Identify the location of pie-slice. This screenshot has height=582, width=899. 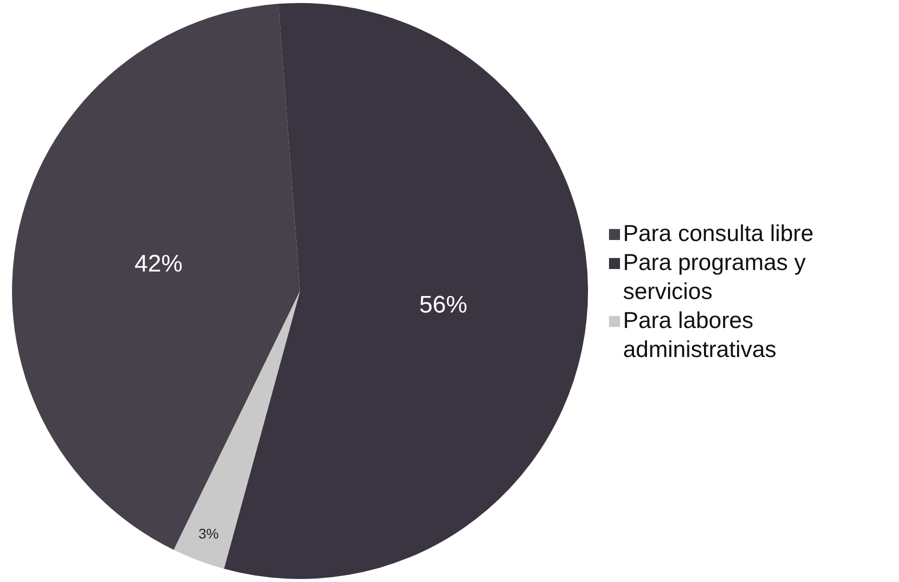
(237, 430).